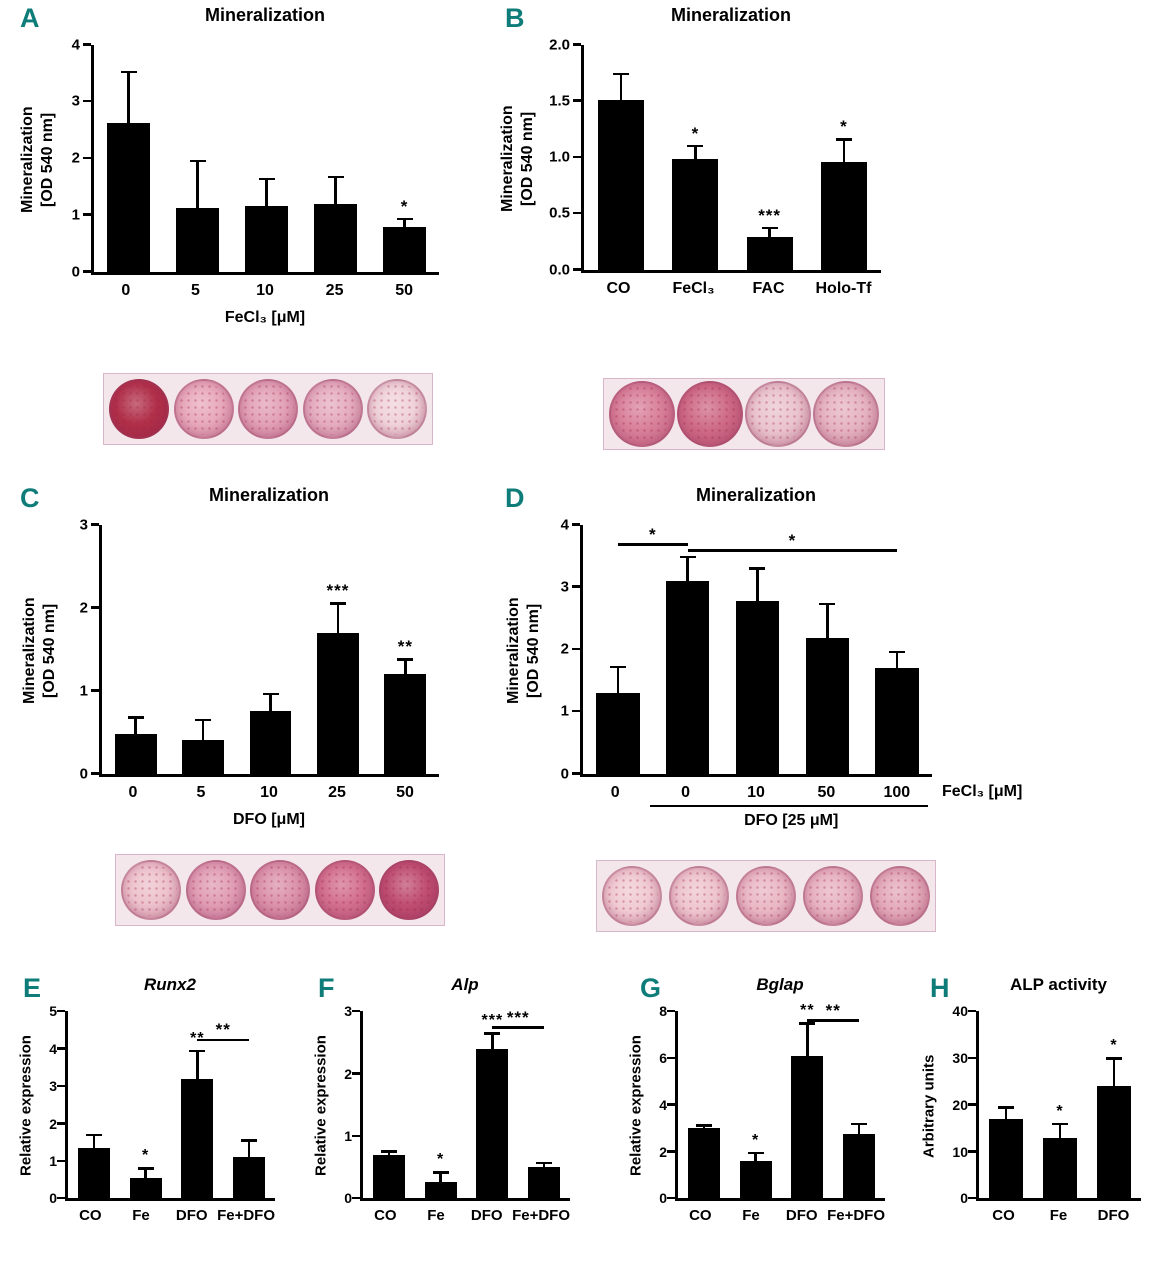 The height and width of the screenshot is (1280, 1171). What do you see at coordinates (266, 158) in the screenshot?
I see `bar-series: *` at bounding box center [266, 158].